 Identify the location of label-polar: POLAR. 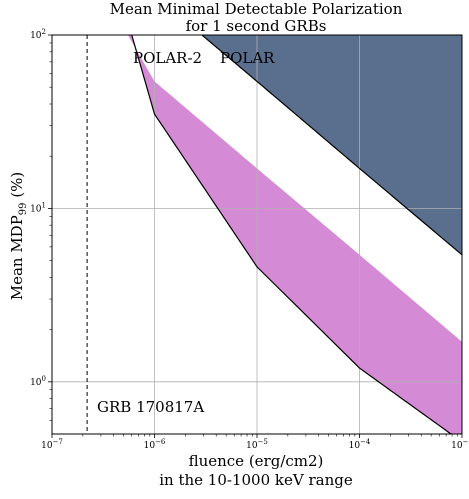
(247, 58).